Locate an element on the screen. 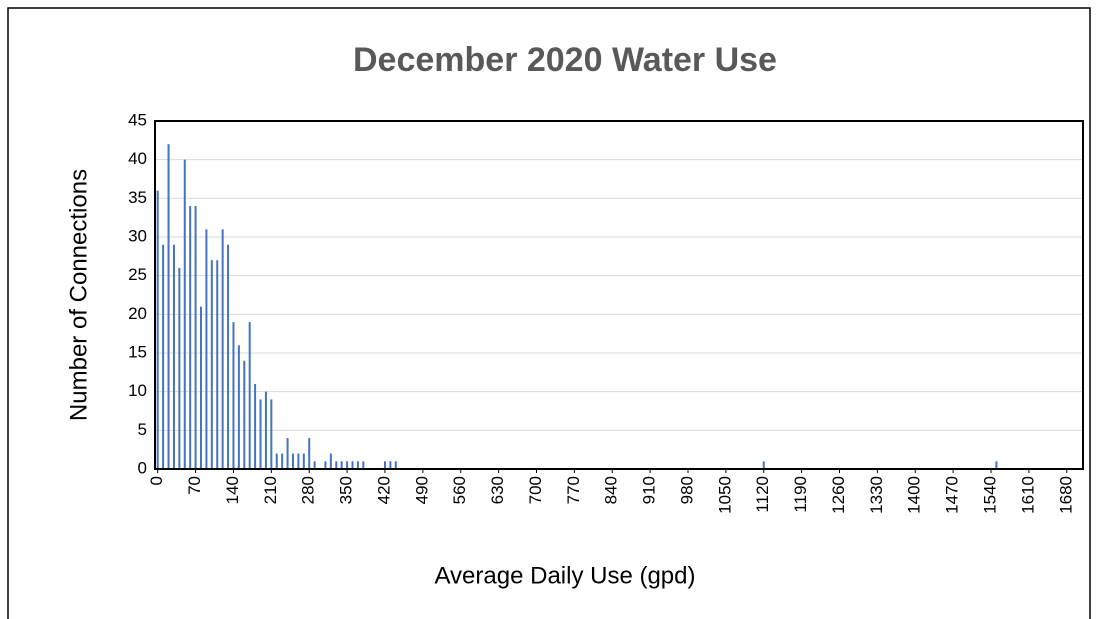 The image size is (1099, 619). x-tick-label: 560 is located at coordinates (459, 490).